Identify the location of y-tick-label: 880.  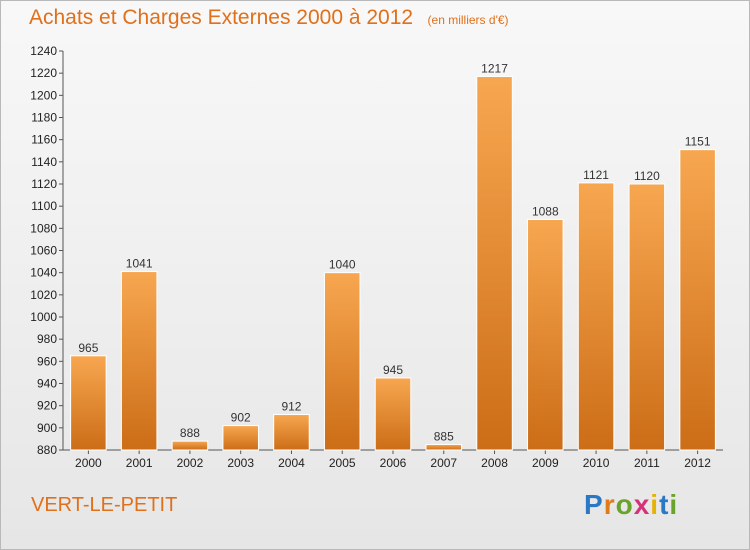
(47, 450).